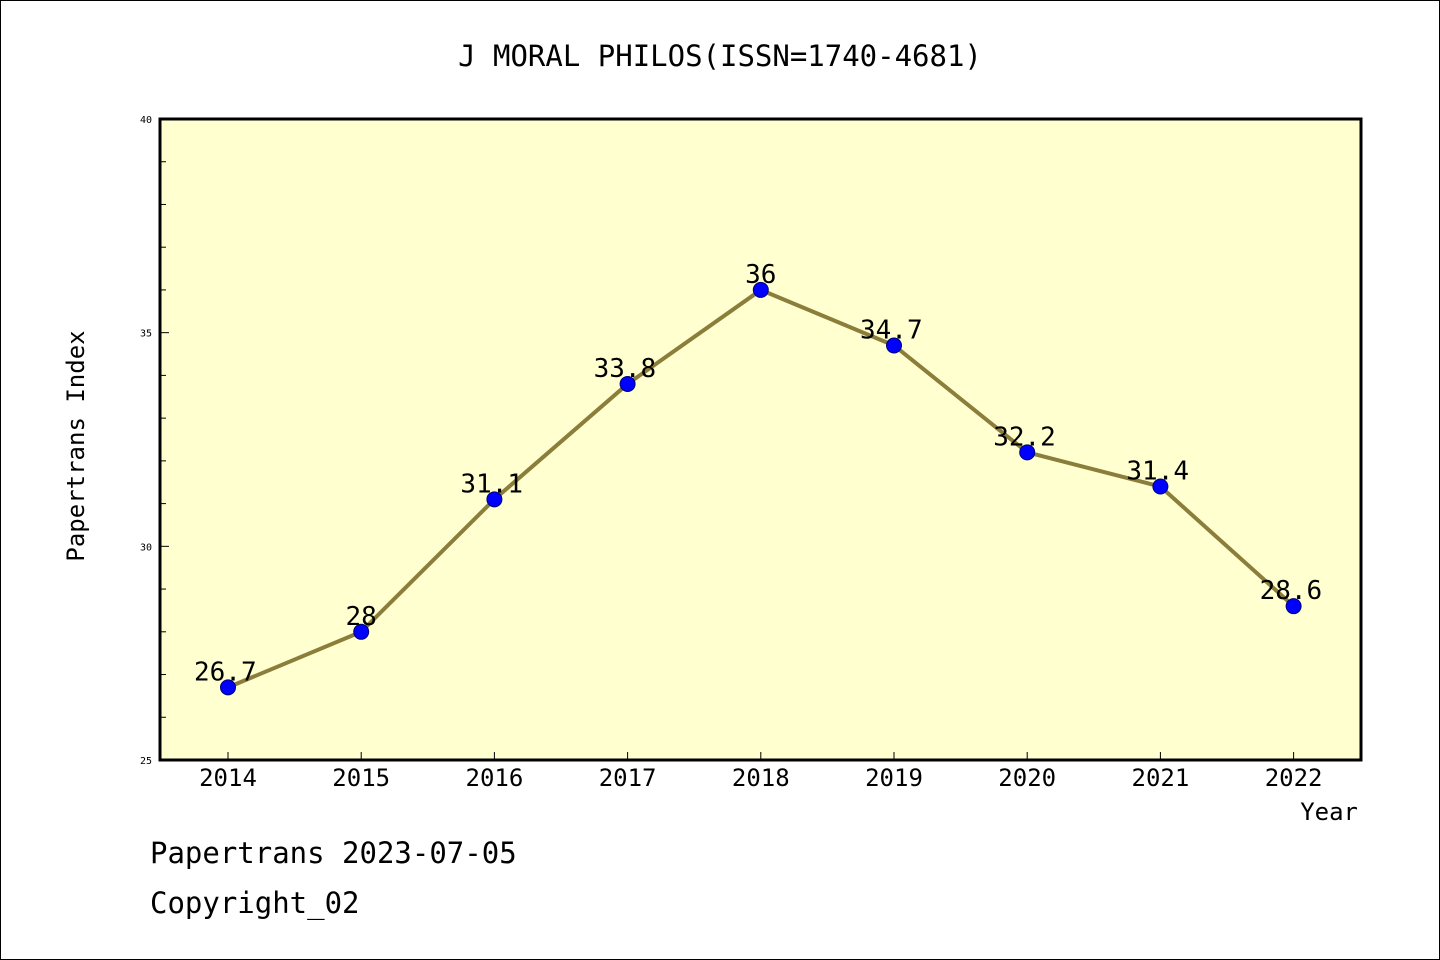 The image size is (1440, 960). What do you see at coordinates (361, 778) in the screenshot?
I see `x-tick-label: 2015` at bounding box center [361, 778].